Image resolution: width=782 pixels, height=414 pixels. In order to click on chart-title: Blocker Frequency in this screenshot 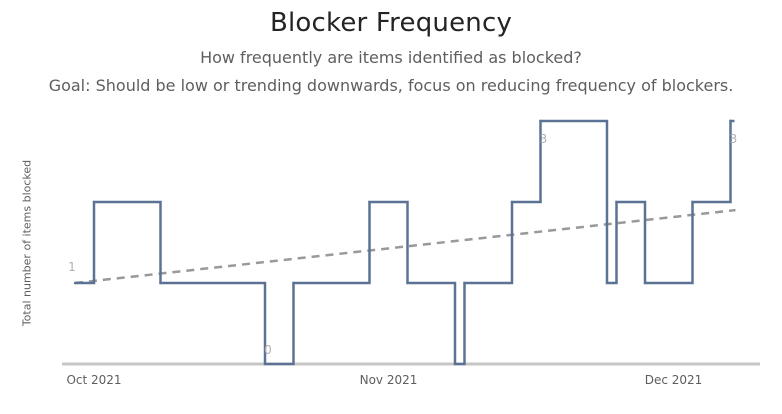, I will do `click(391, 23)`.